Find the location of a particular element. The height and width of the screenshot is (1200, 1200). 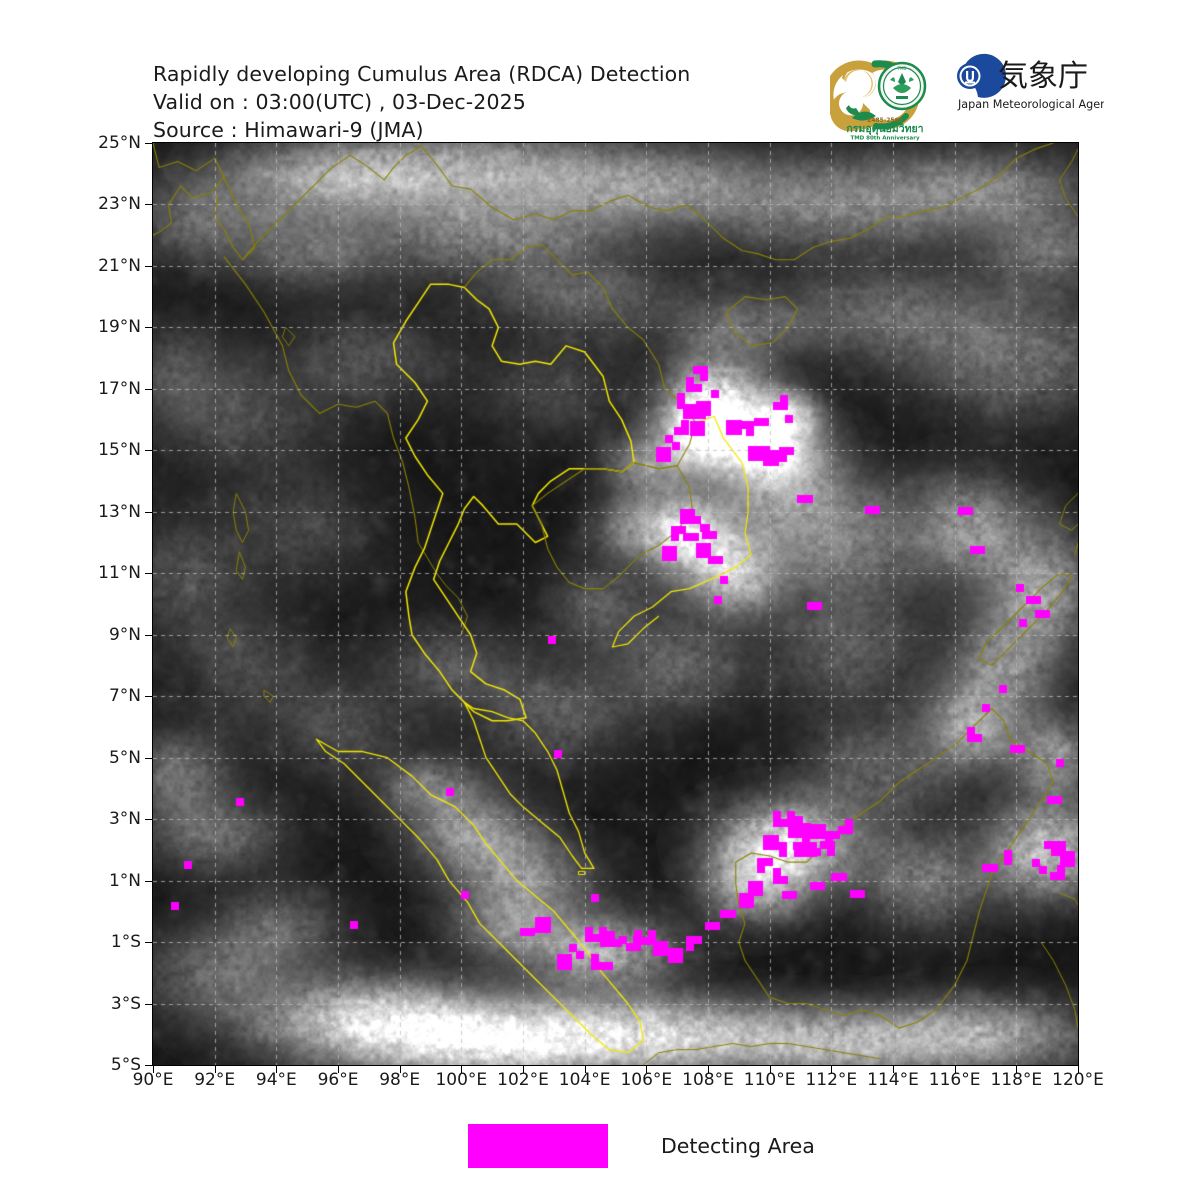

xtick-label-94°E: 94°E is located at coordinates (276, 1080).